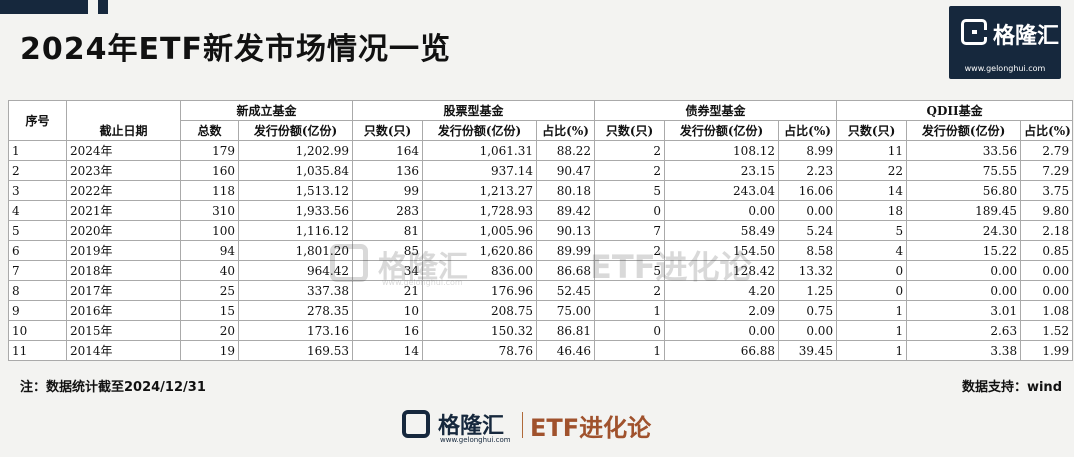  Describe the element at coordinates (955, 110) in the screenshot. I see `group-header: QDII基金` at that location.